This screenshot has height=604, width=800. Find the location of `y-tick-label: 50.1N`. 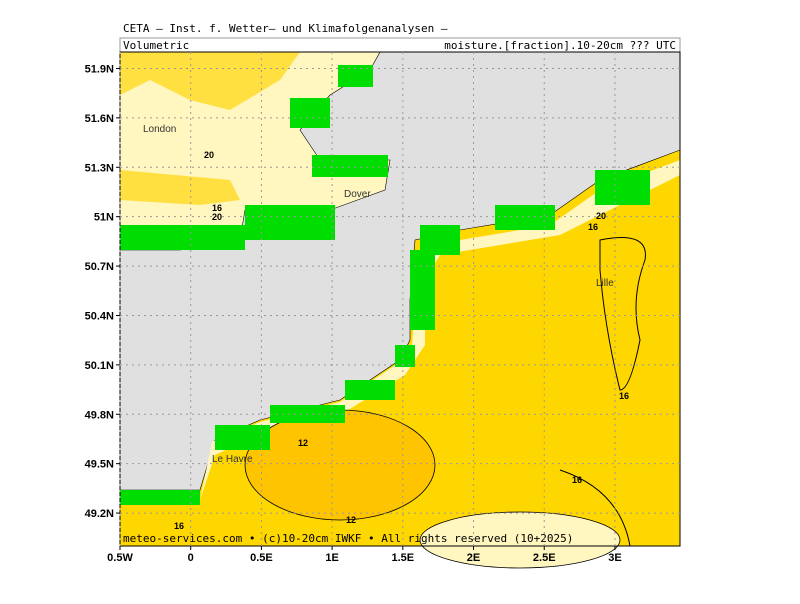

y-tick-label: 50.1N is located at coordinates (99, 366).